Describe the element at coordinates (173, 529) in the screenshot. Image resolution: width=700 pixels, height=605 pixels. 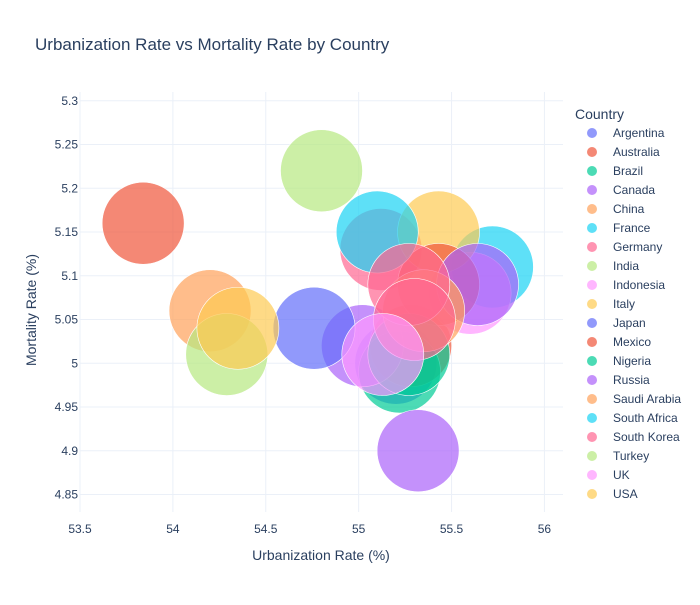
I see `x-tick-label: 54` at that location.